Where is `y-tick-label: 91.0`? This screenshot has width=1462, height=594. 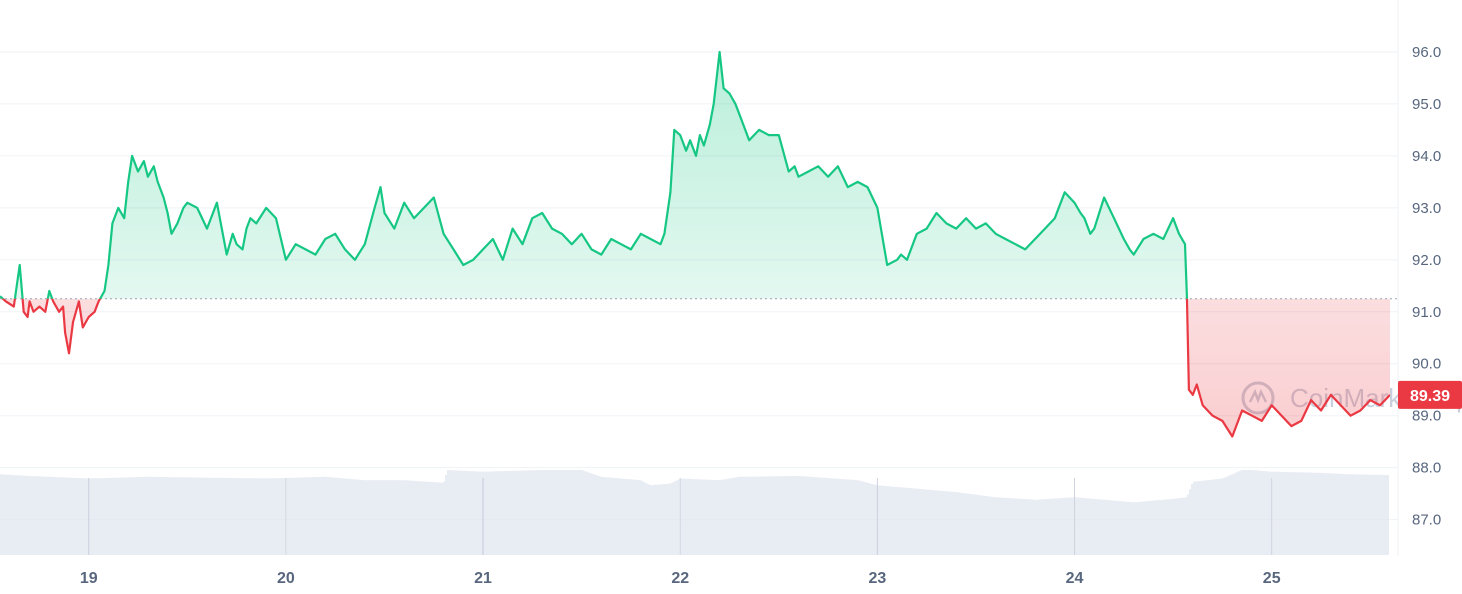 y-tick-label: 91.0 is located at coordinates (1426, 312).